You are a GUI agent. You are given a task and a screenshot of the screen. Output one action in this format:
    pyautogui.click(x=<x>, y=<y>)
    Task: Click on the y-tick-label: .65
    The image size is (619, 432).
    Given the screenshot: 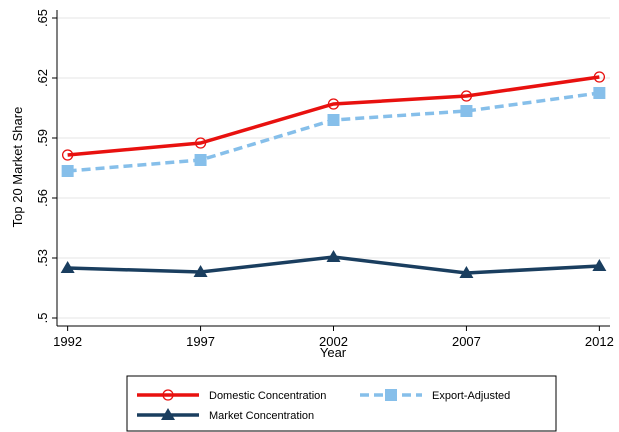 What is the action you would take?
    pyautogui.click(x=42, y=18)
    